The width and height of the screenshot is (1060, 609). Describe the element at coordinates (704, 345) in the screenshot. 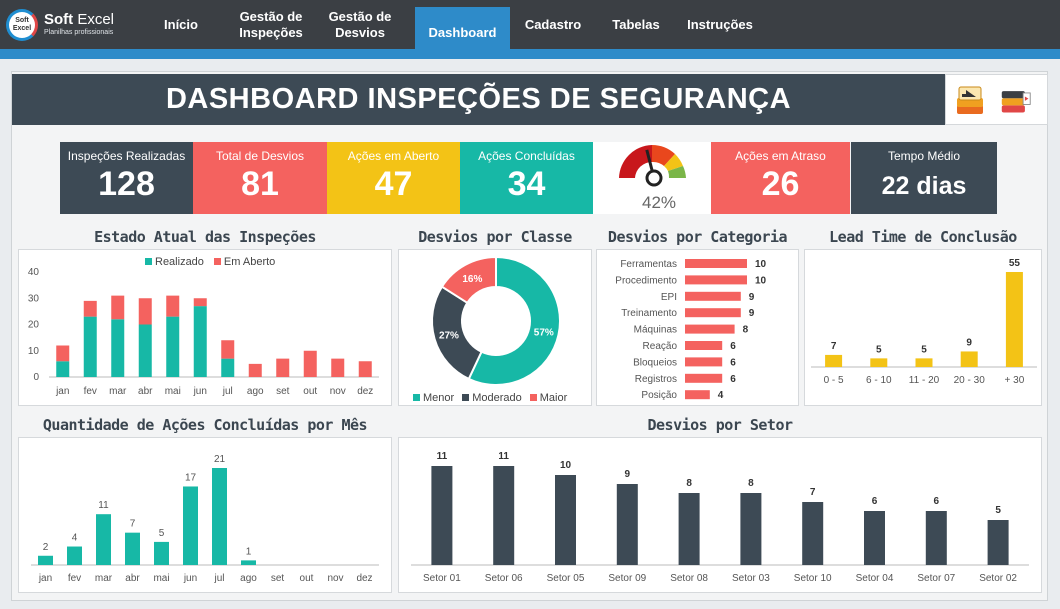

I see `categoria-bar-reacao` at that location.